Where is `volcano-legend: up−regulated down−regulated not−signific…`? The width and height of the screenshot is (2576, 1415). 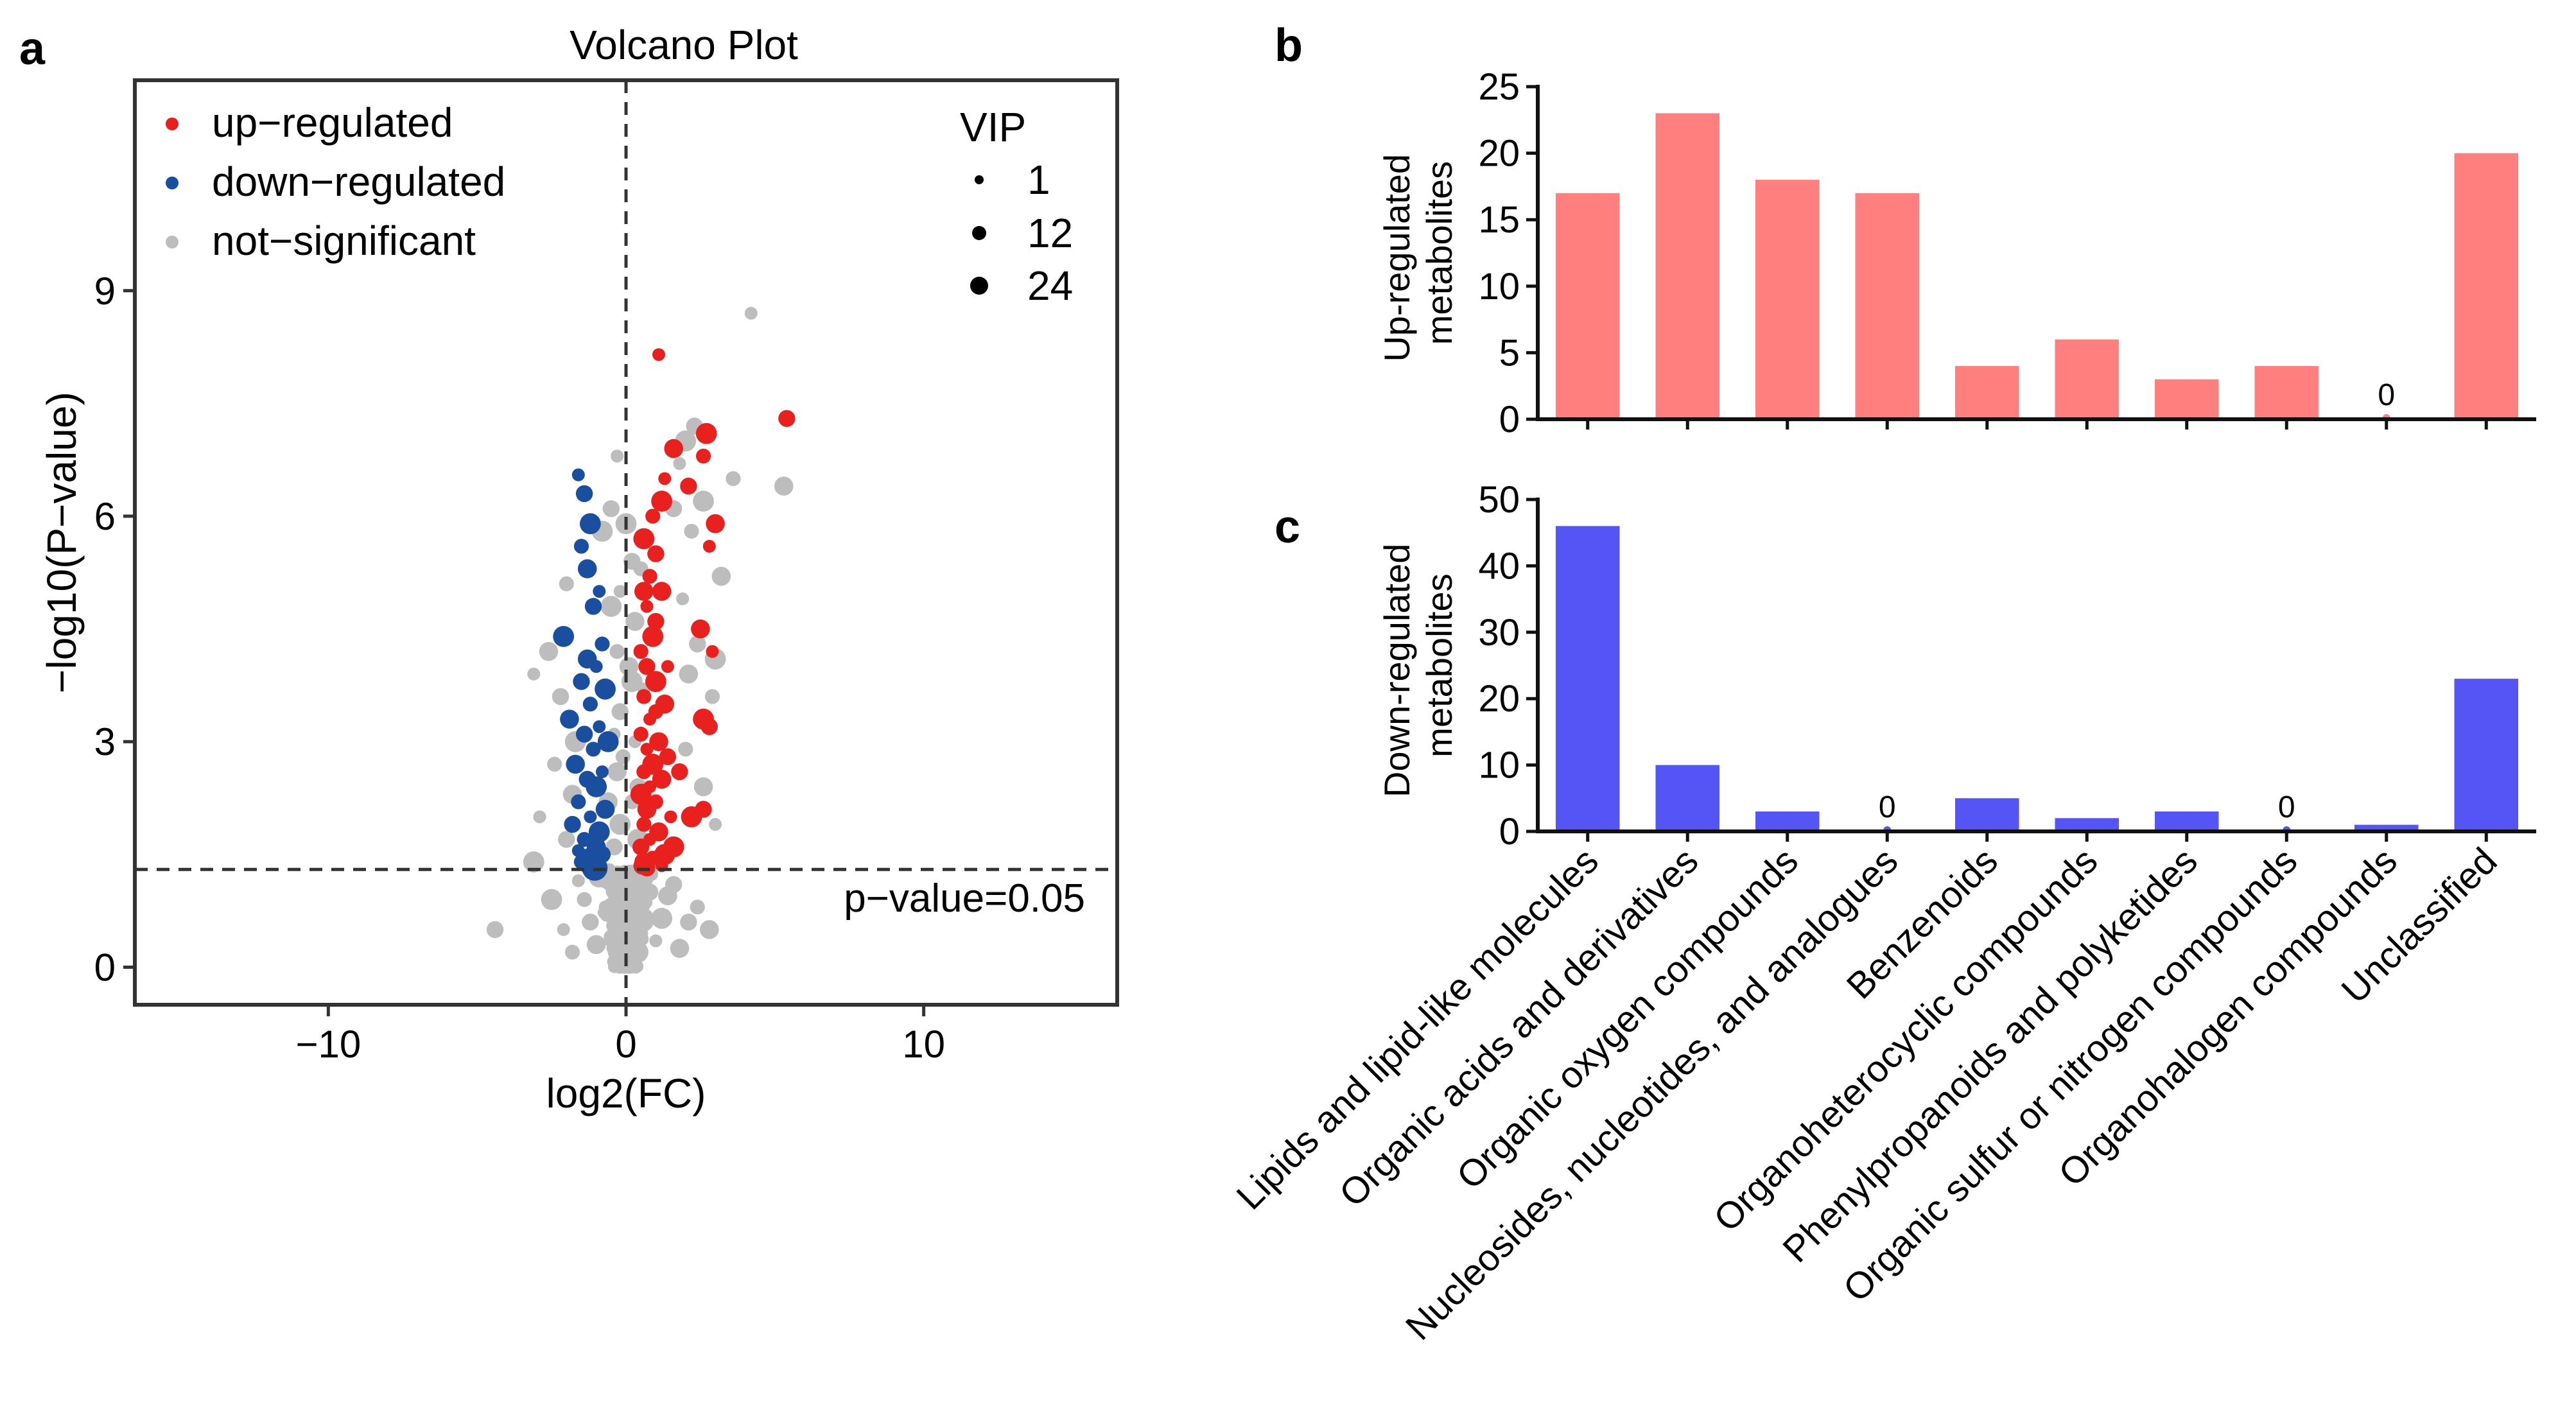
volcano-legend: up−regulated down−regulated not−signific… is located at coordinates (335, 182).